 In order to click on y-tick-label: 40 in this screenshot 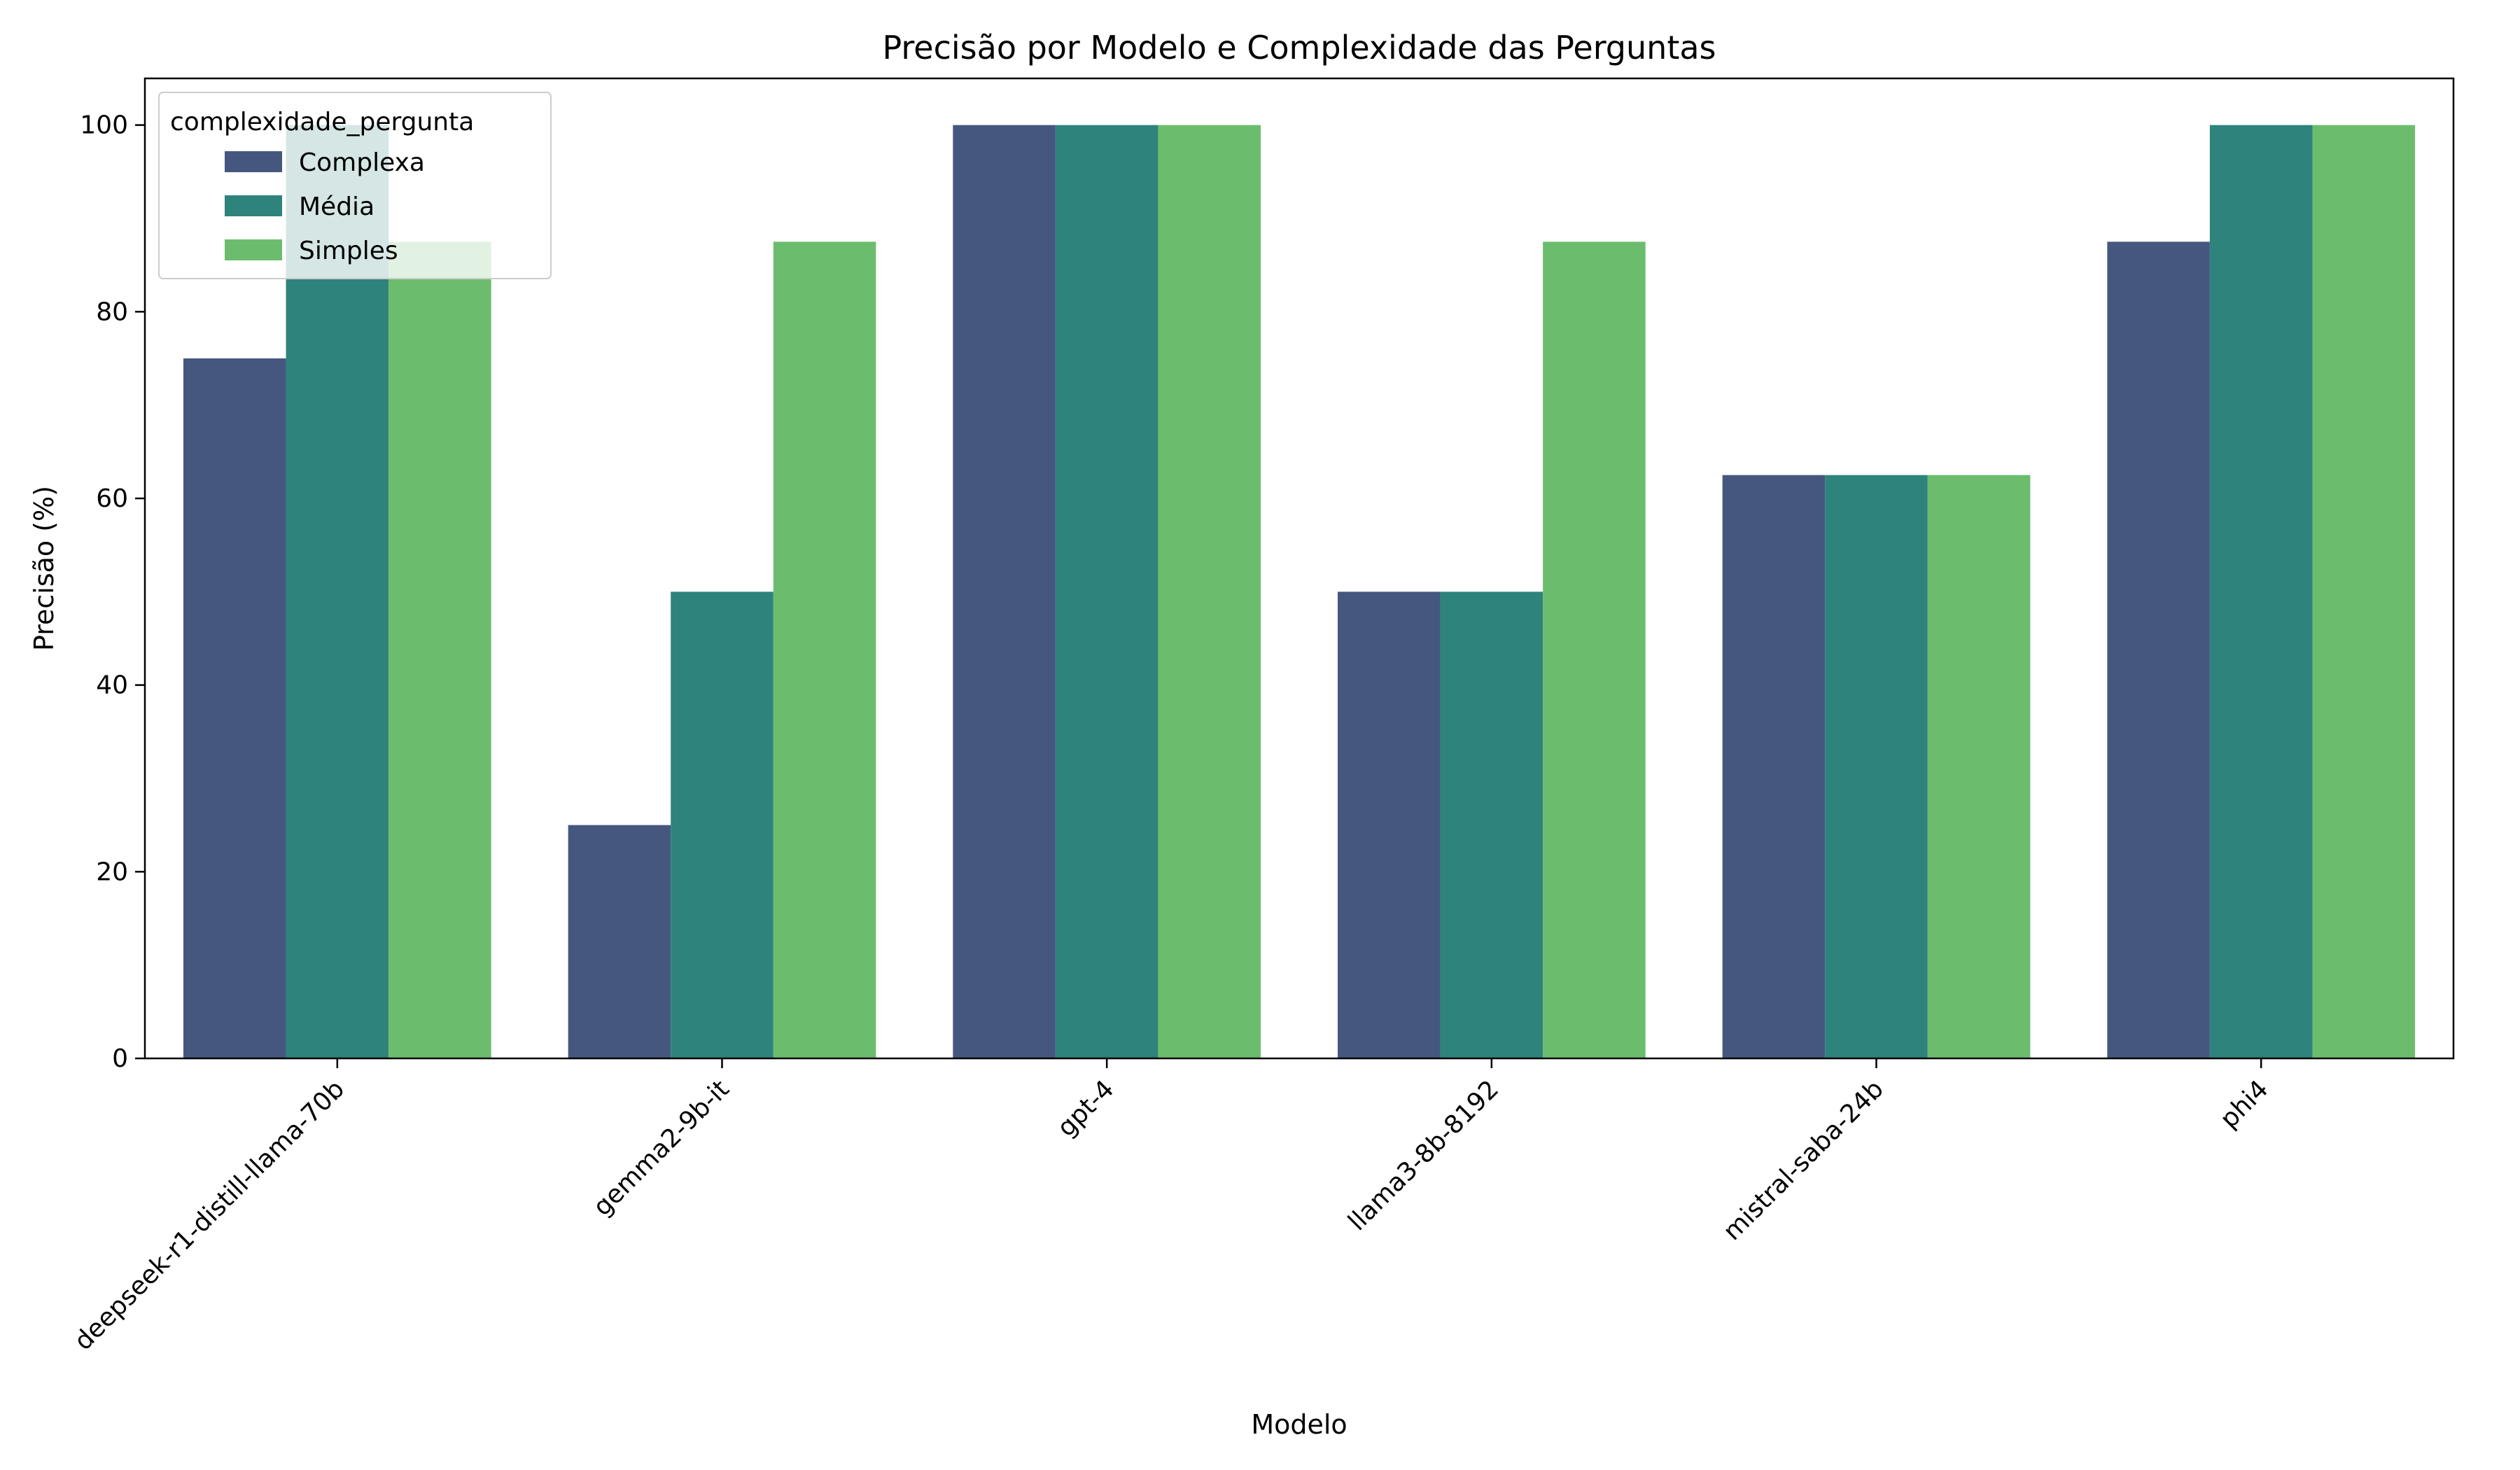, I will do `click(112, 685)`.